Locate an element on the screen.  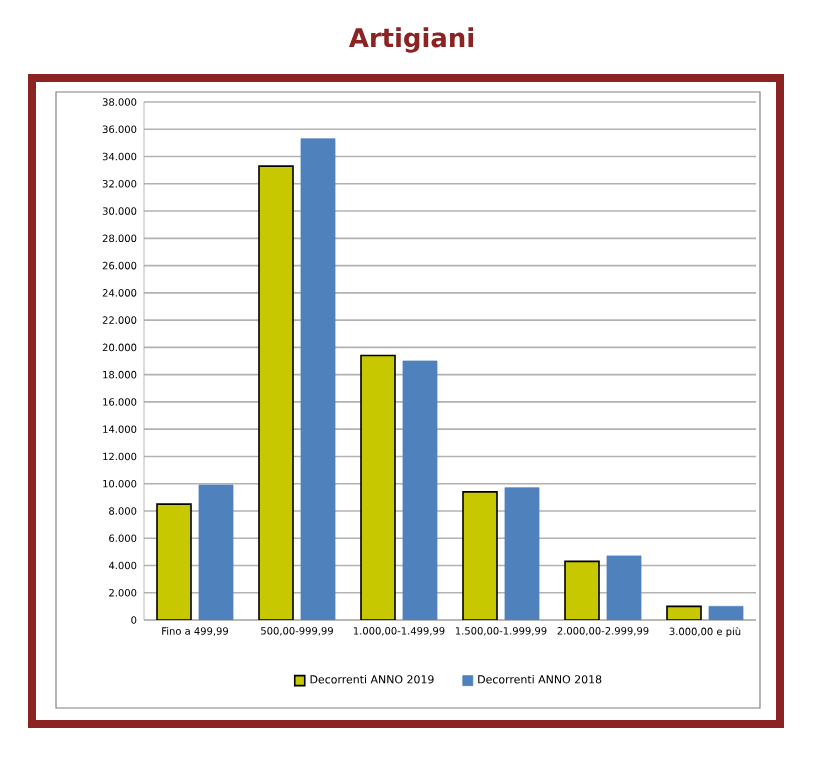
chart-title: Artigiani is located at coordinates (411, 40).